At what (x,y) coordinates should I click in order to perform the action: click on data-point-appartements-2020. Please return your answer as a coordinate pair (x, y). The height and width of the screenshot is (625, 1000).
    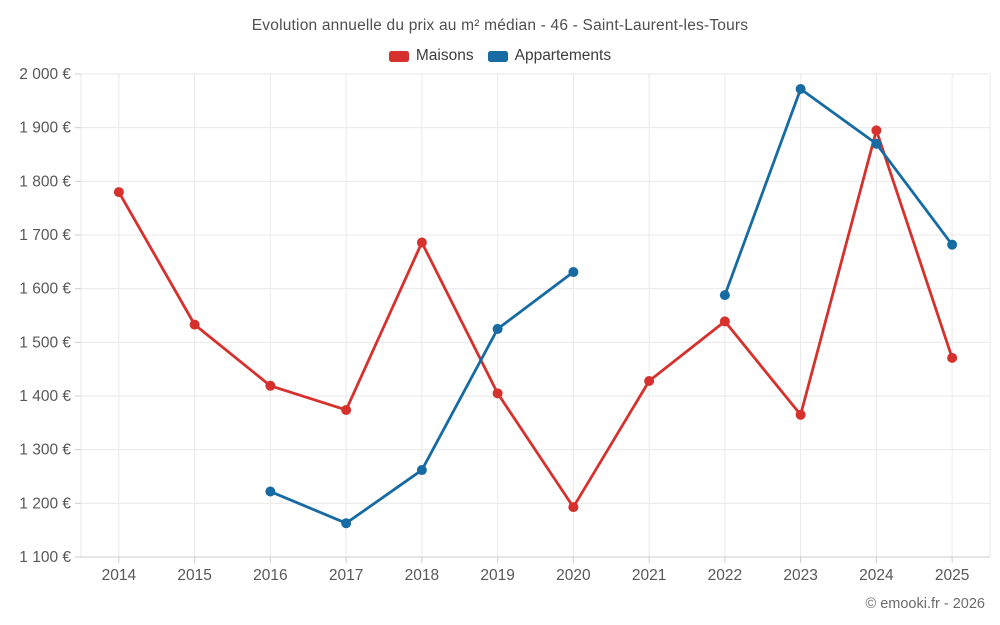
    Looking at the image, I should click on (573, 272).